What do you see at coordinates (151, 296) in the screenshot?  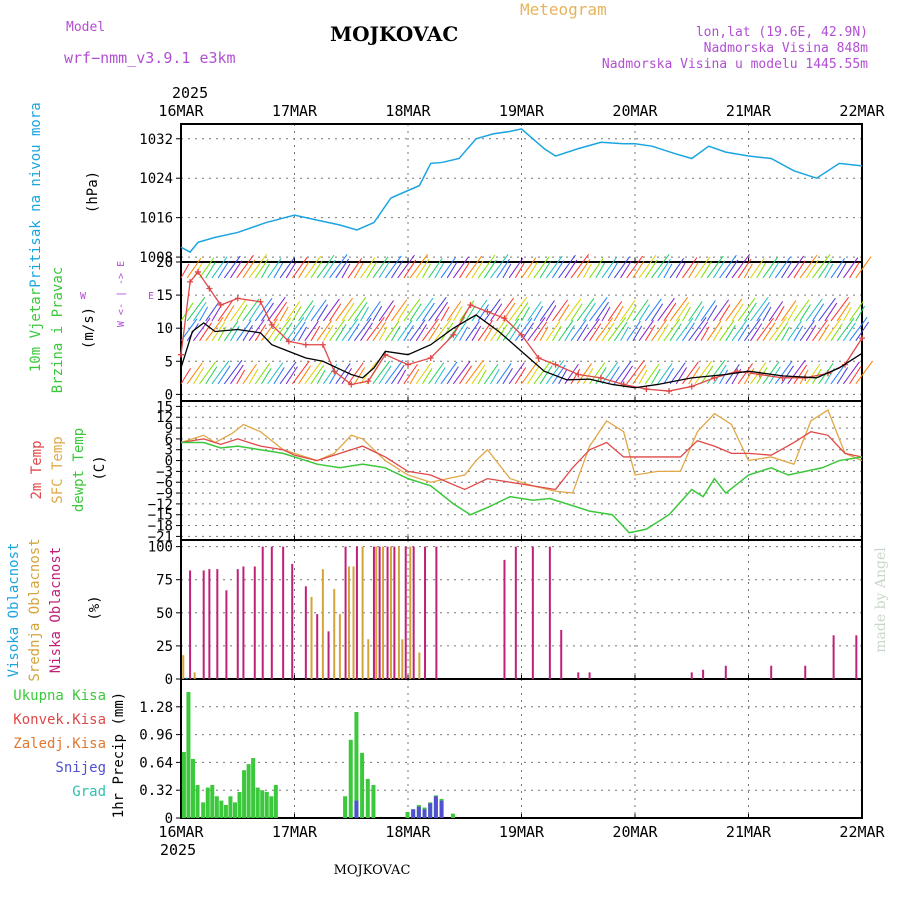 I see `compass-east: E` at bounding box center [151, 296].